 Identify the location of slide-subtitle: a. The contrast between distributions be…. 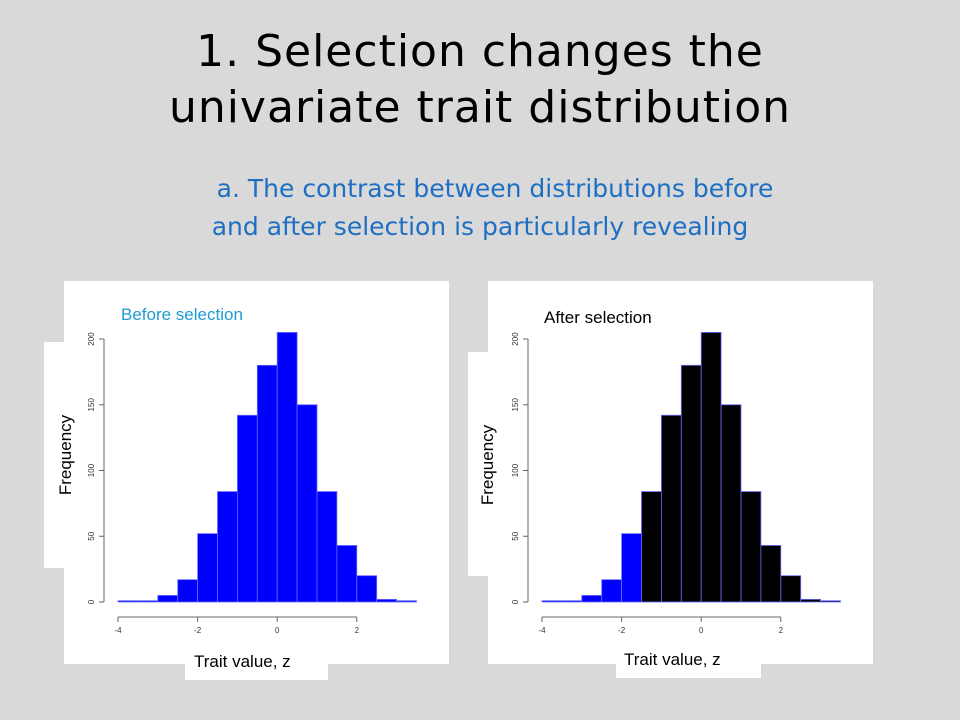
(480, 208).